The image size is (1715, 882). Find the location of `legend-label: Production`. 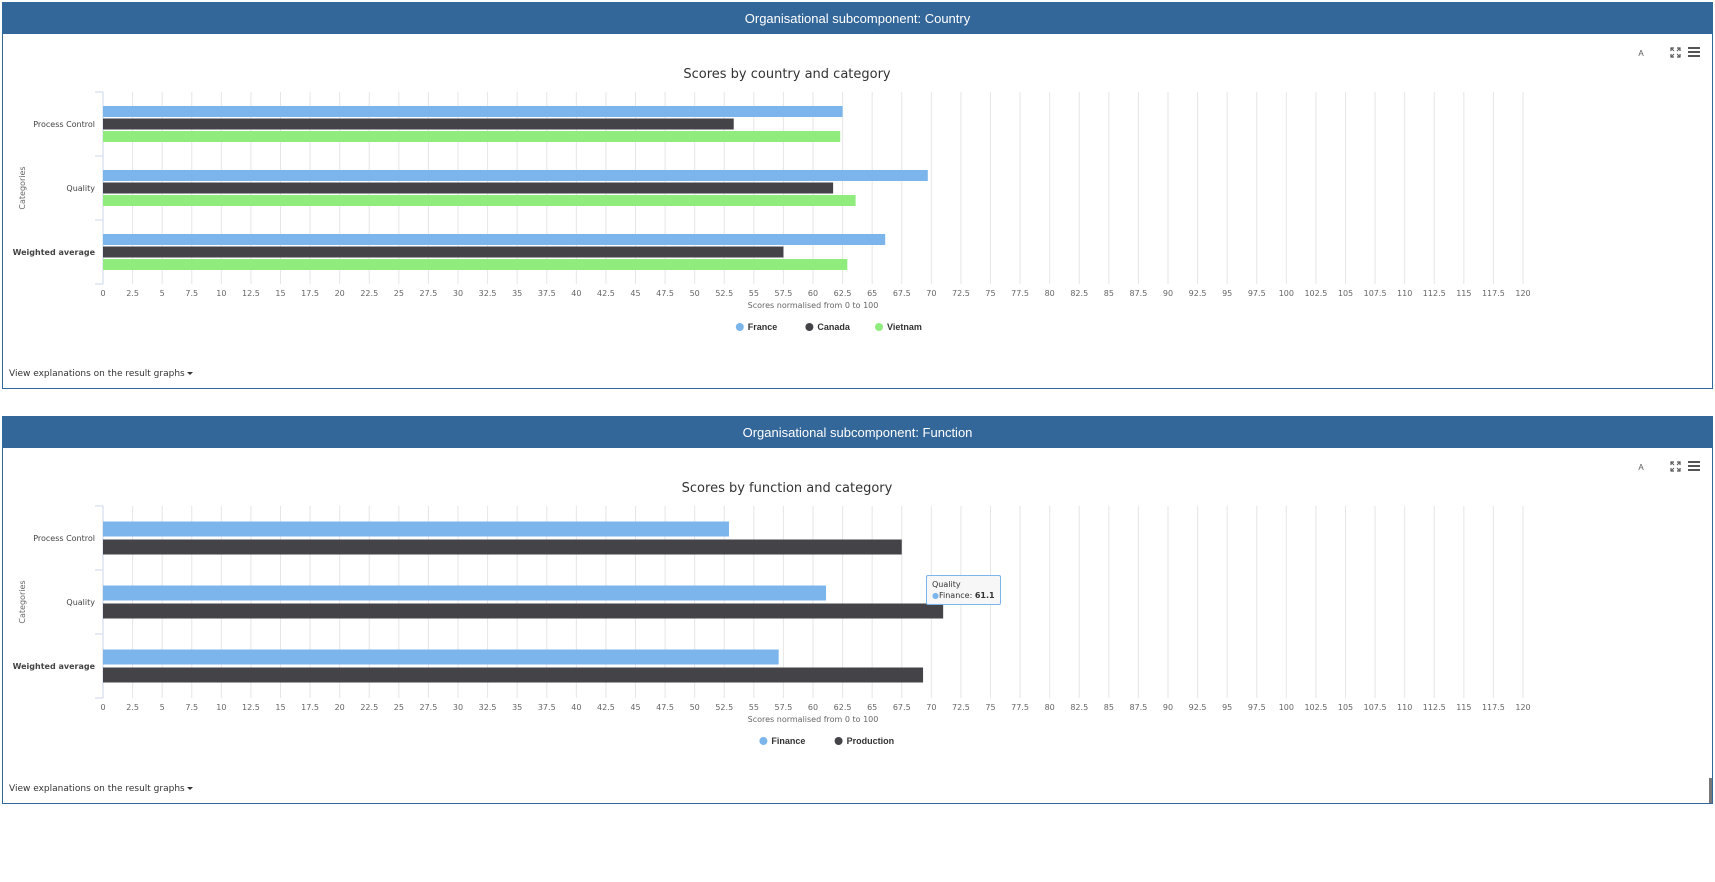

legend-label: Production is located at coordinates (871, 741).